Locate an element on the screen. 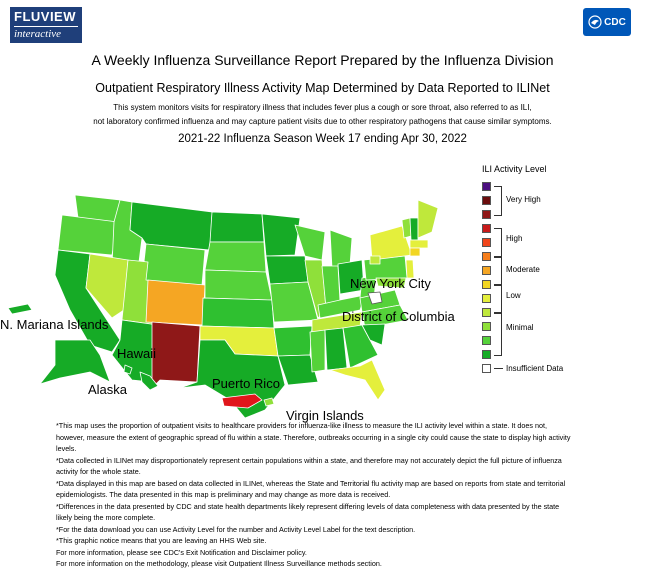 This screenshot has height=586, width=645. label-alaska: Alaska is located at coordinates (108, 389).